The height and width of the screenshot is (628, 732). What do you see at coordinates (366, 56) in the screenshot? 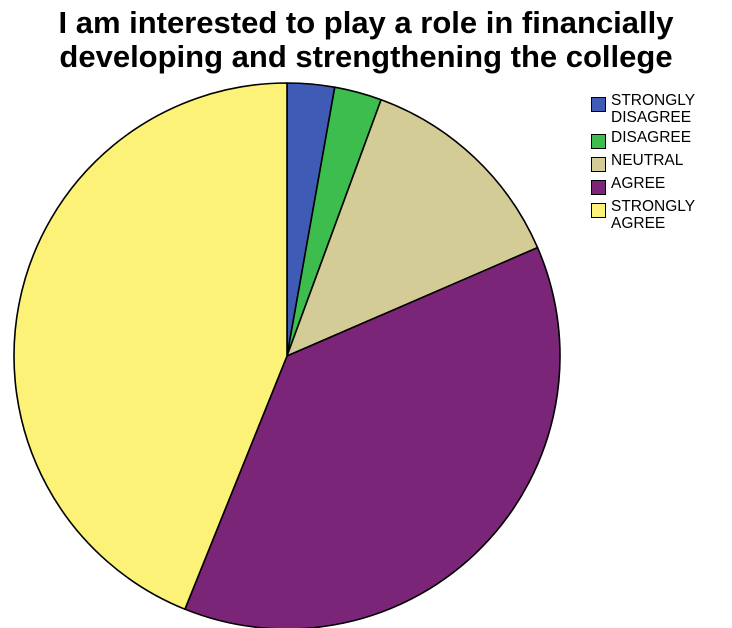
I see `chart-title-line-2: developing and strengthening the college` at bounding box center [366, 56].